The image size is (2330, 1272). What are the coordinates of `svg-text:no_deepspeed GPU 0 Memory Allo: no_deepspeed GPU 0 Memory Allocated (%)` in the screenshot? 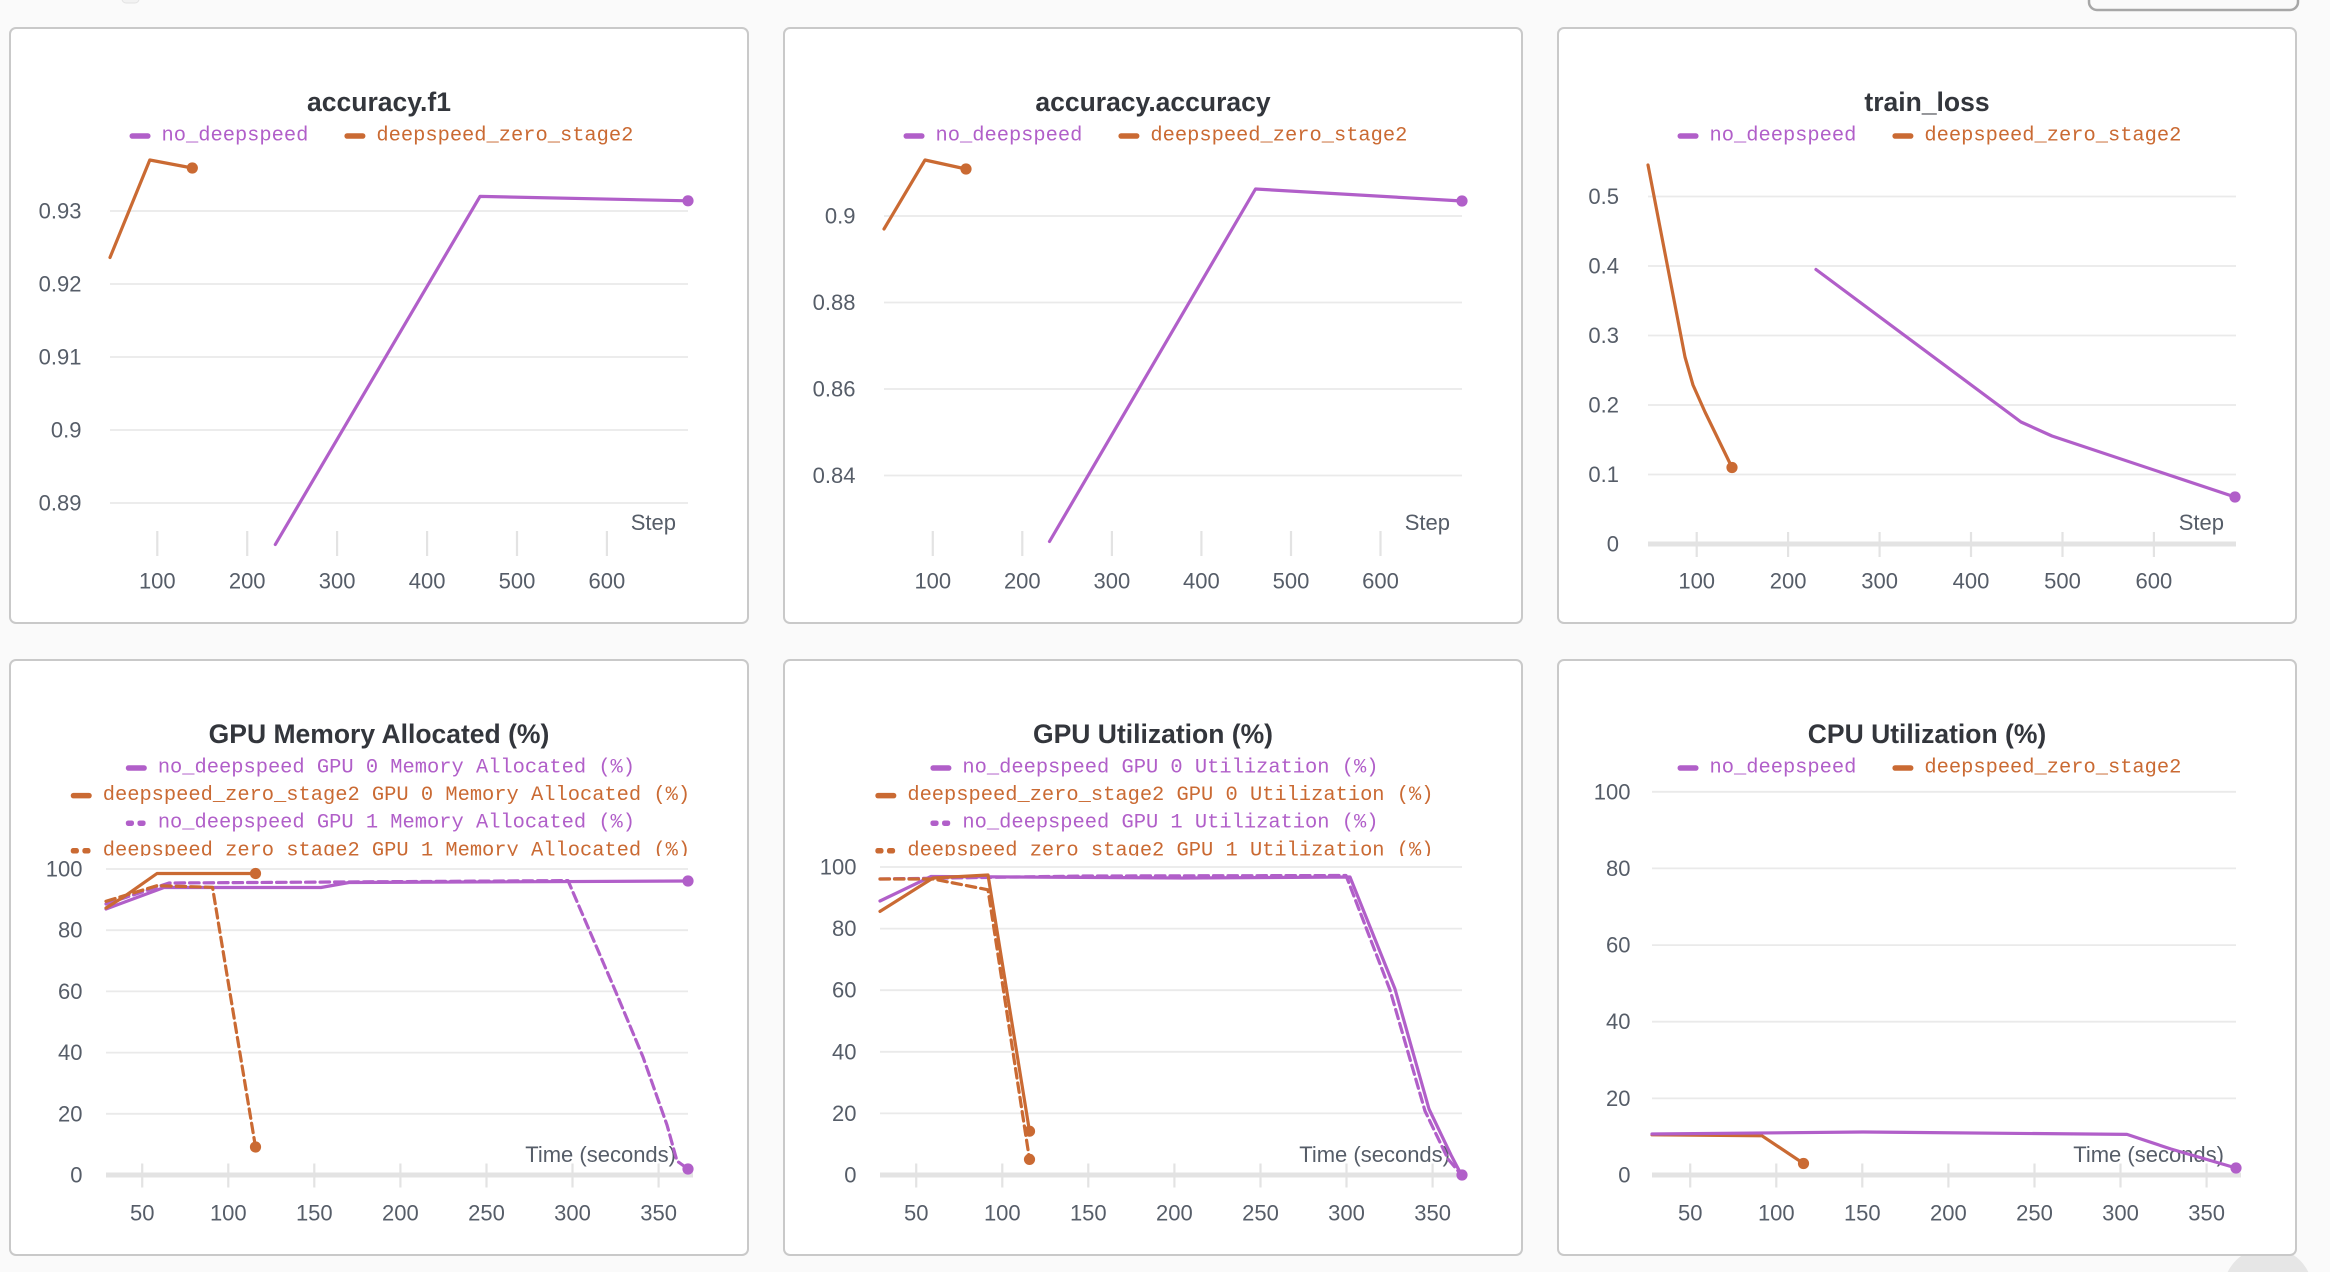 It's located at (396, 768).